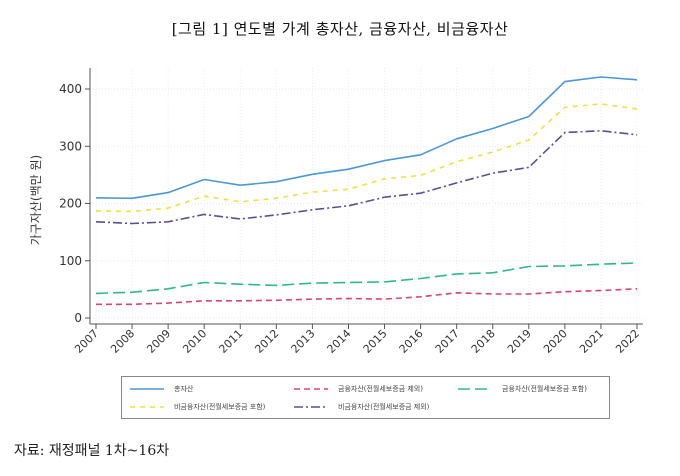  Describe the element at coordinates (303, 341) in the screenshot. I see `x-tick-label: 2013` at that location.